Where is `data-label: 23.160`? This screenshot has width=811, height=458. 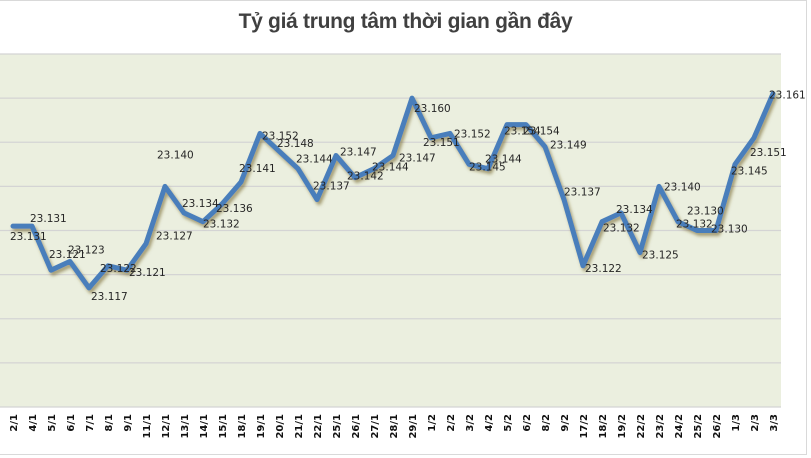
data-label: 23.160 is located at coordinates (432, 109).